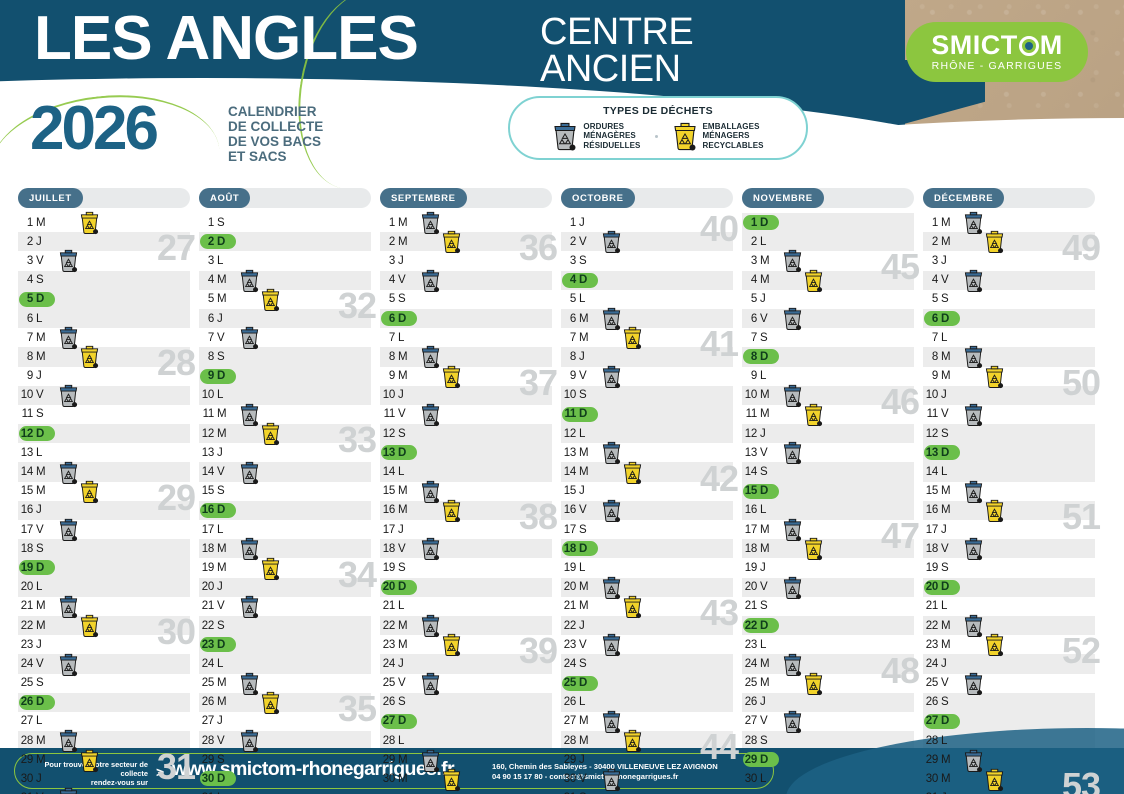 The height and width of the screenshot is (794, 1124). What do you see at coordinates (932, 472) in the screenshot?
I see `day-number: 14` at bounding box center [932, 472].